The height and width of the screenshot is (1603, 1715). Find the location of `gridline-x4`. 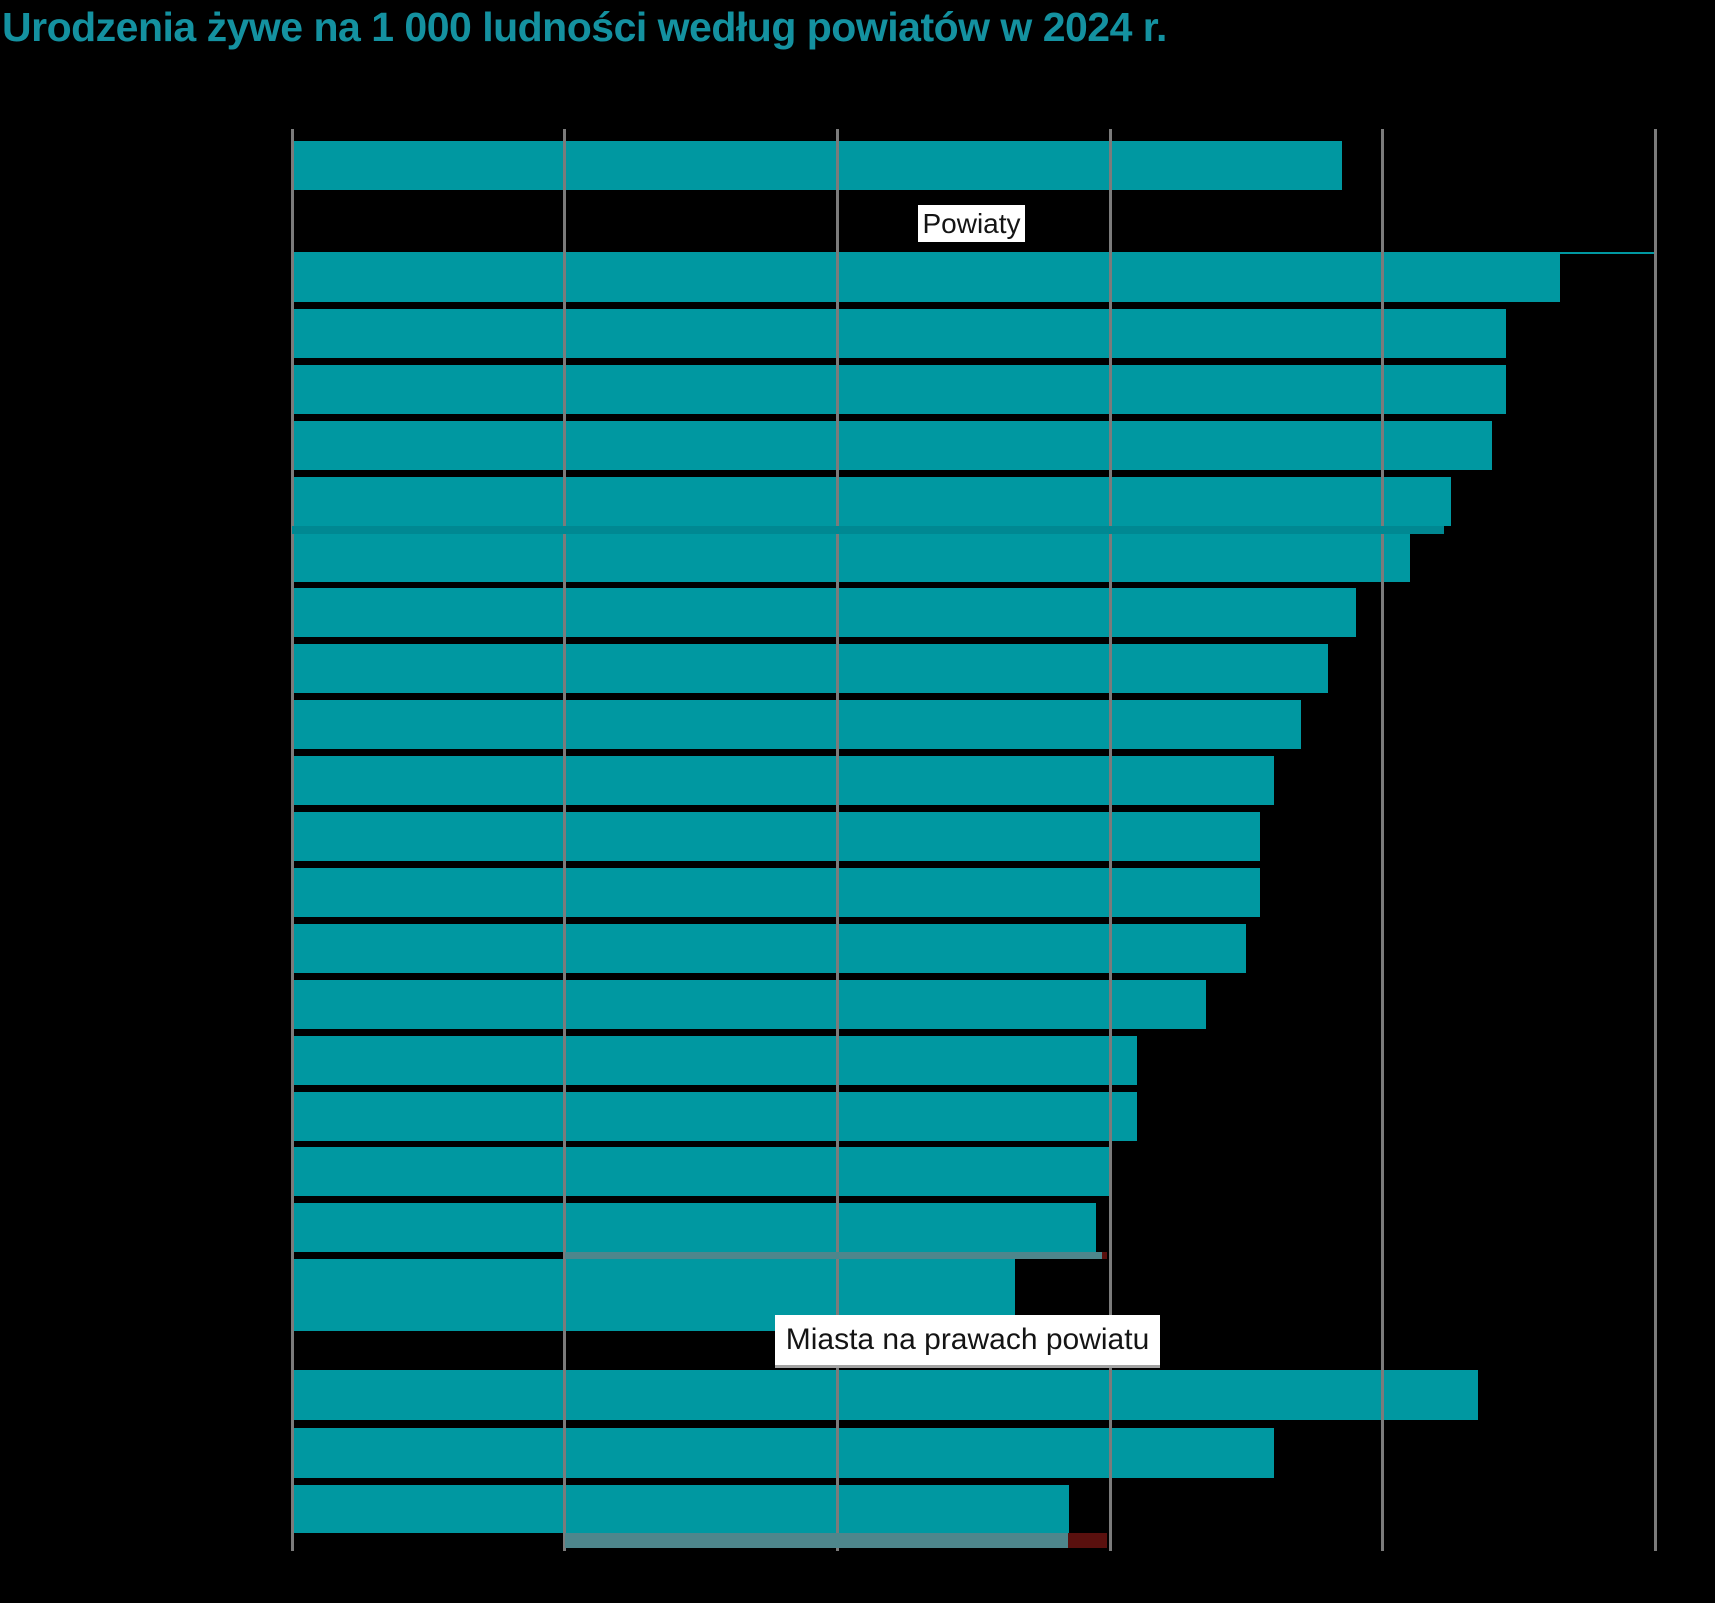

gridline-x4 is located at coordinates (837, 840).